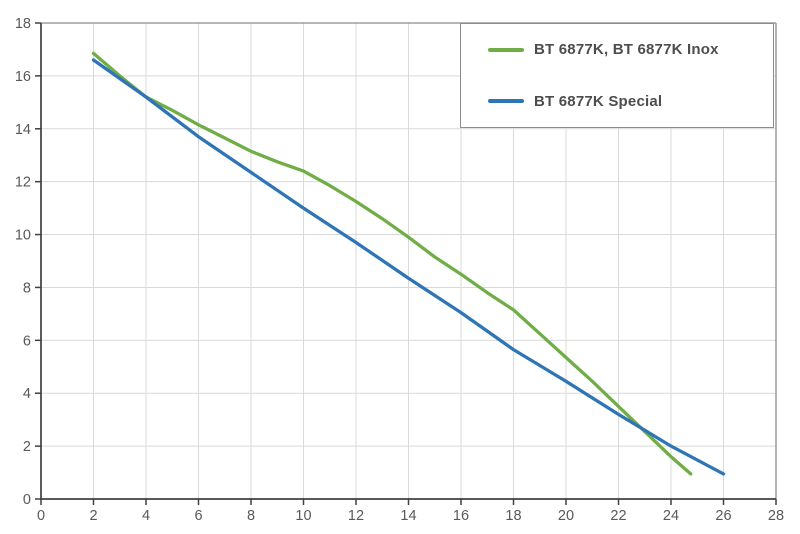 Image resolution: width=800 pixels, height=534 pixels. Describe the element at coordinates (23, 77) in the screenshot. I see `y-tick-label: 16` at that location.